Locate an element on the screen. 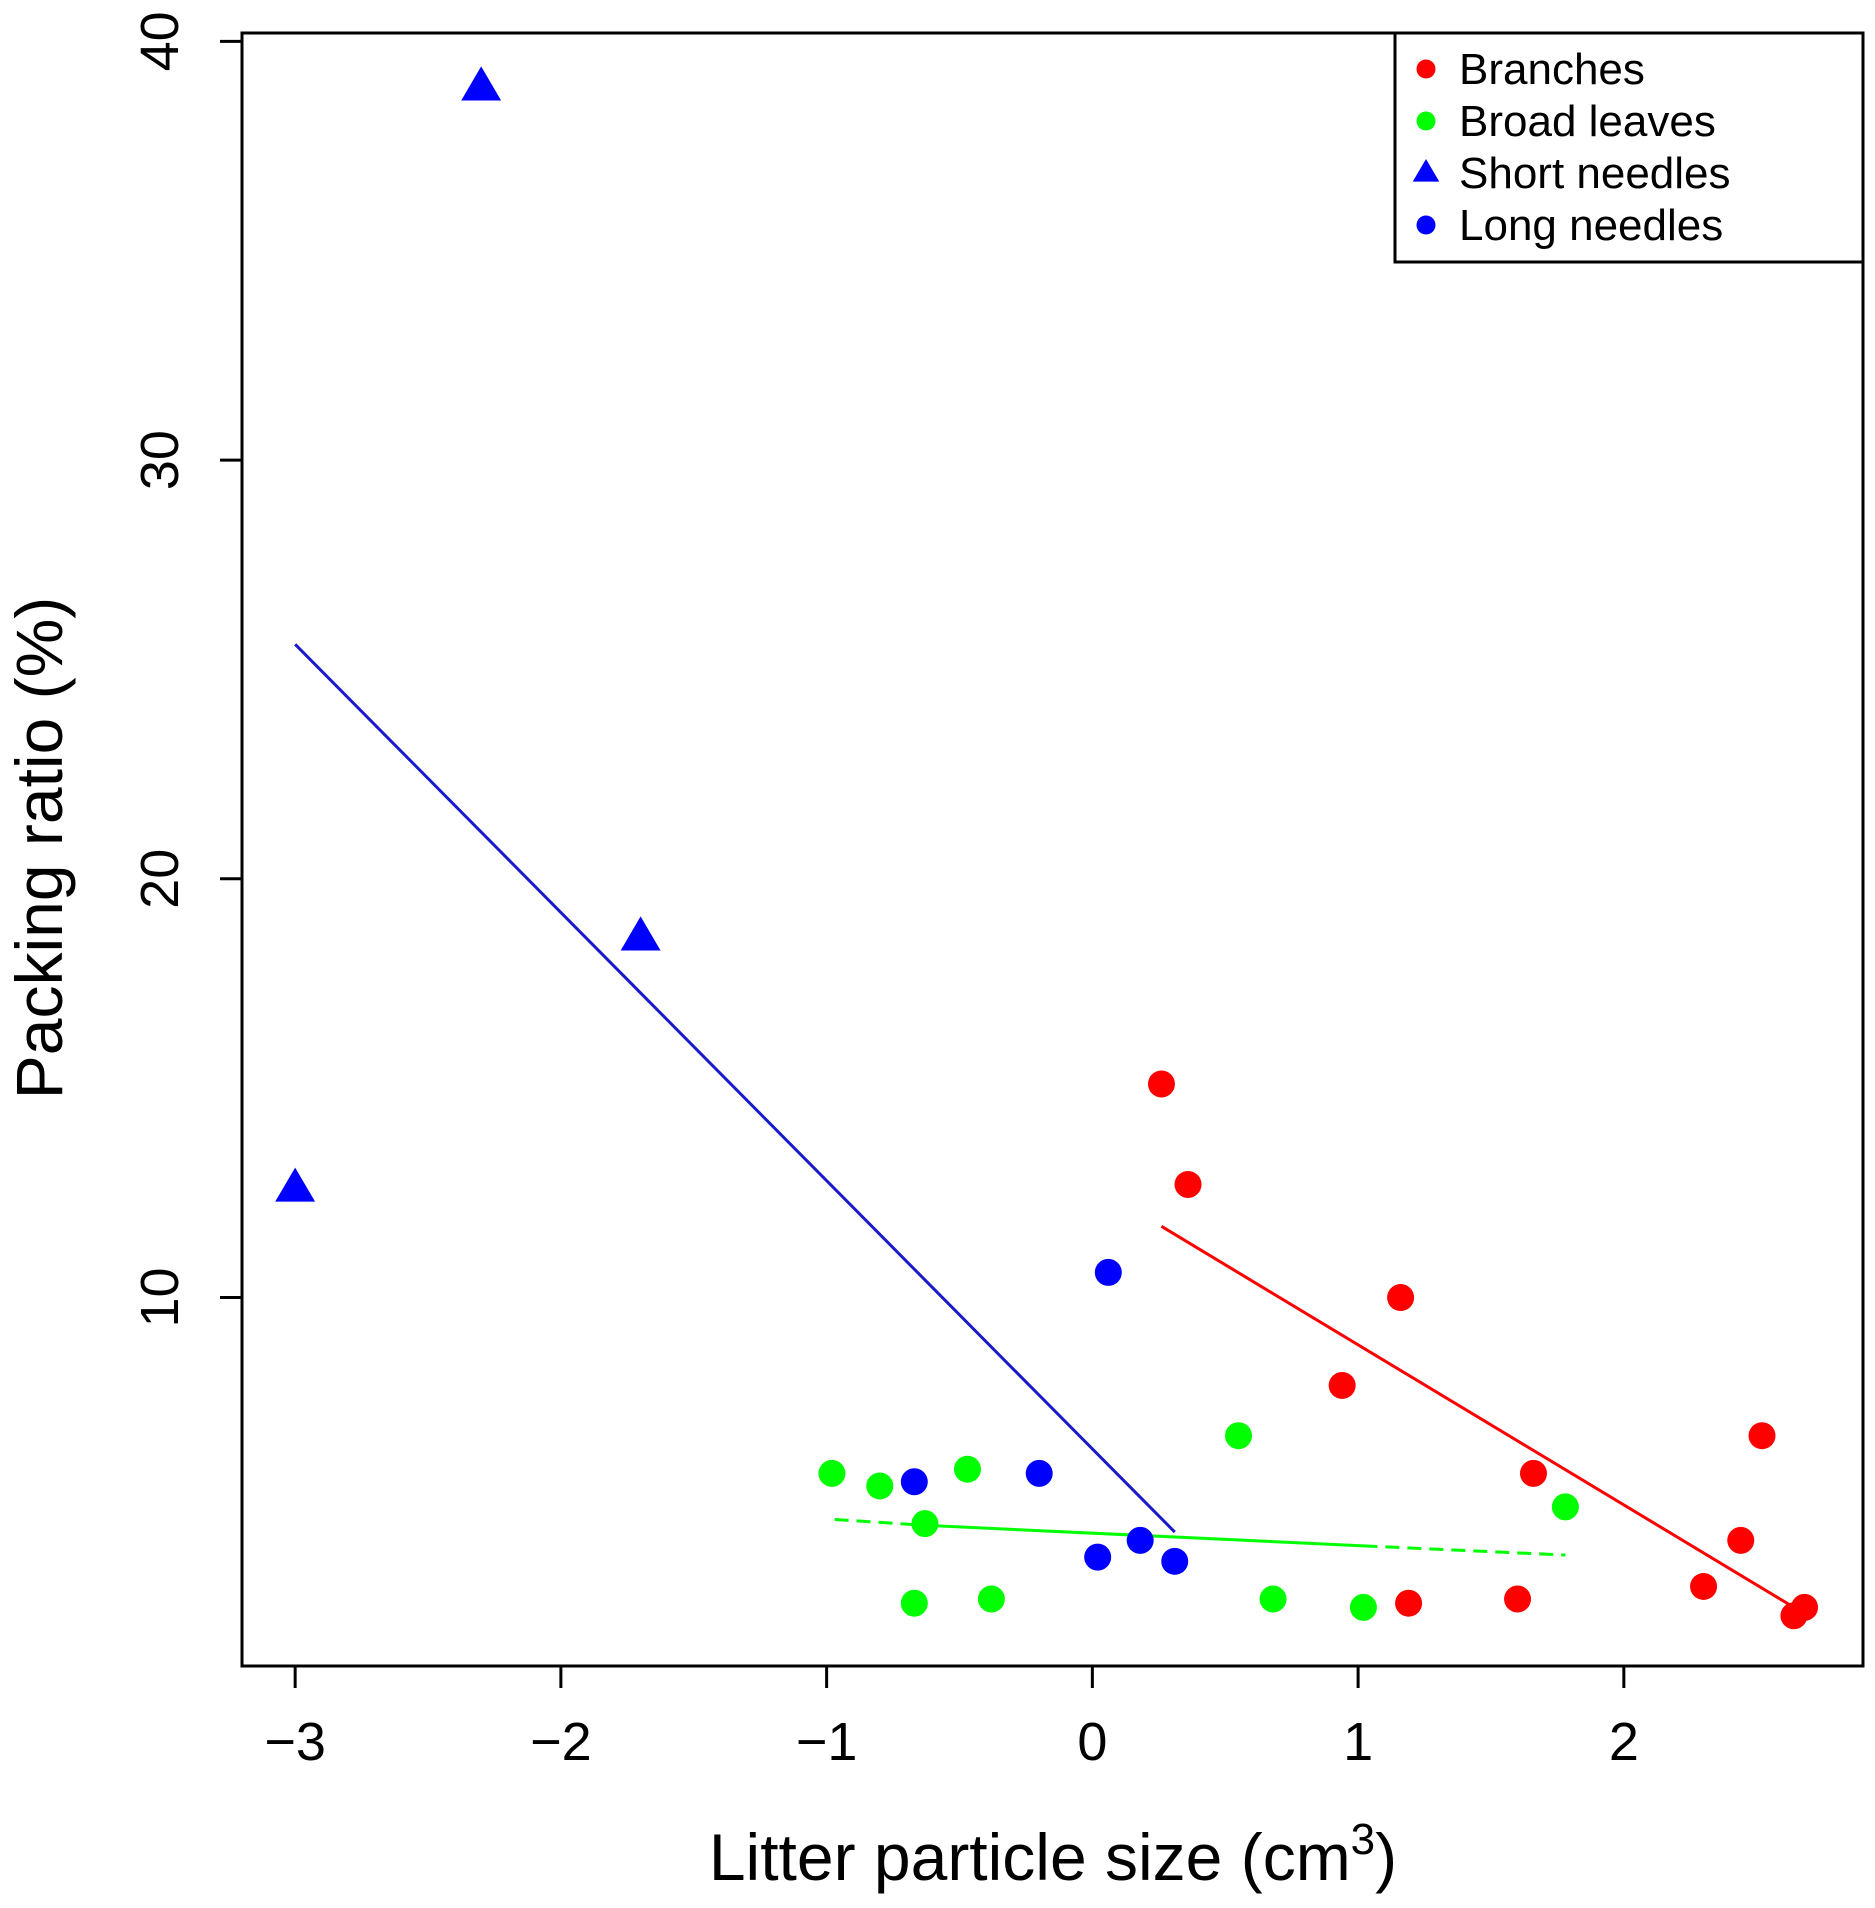 This screenshot has height=1908, width=1875. legend-box is located at coordinates (1629, 147).